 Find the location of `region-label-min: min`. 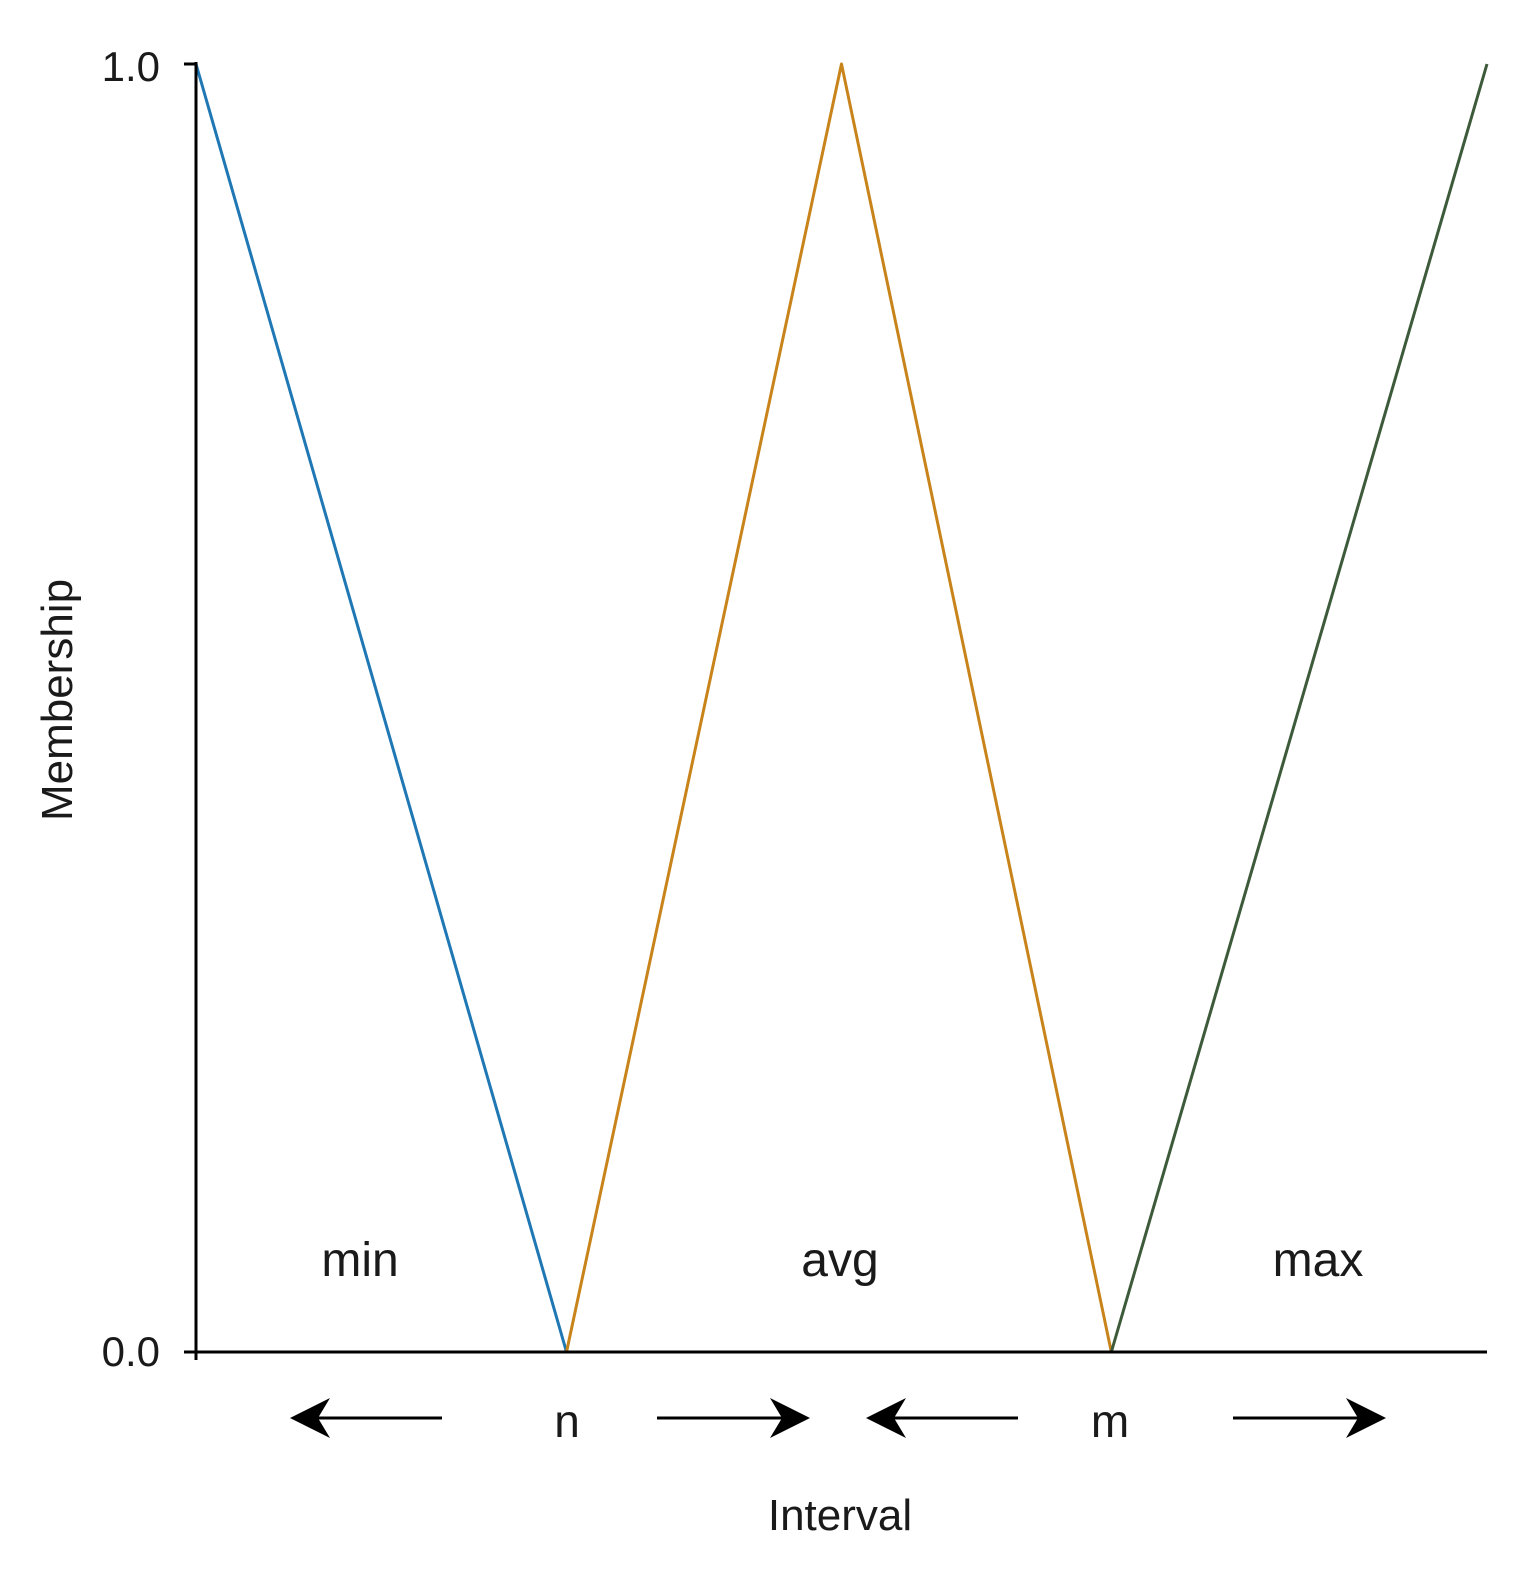

region-label-min: min is located at coordinates (359, 1260).